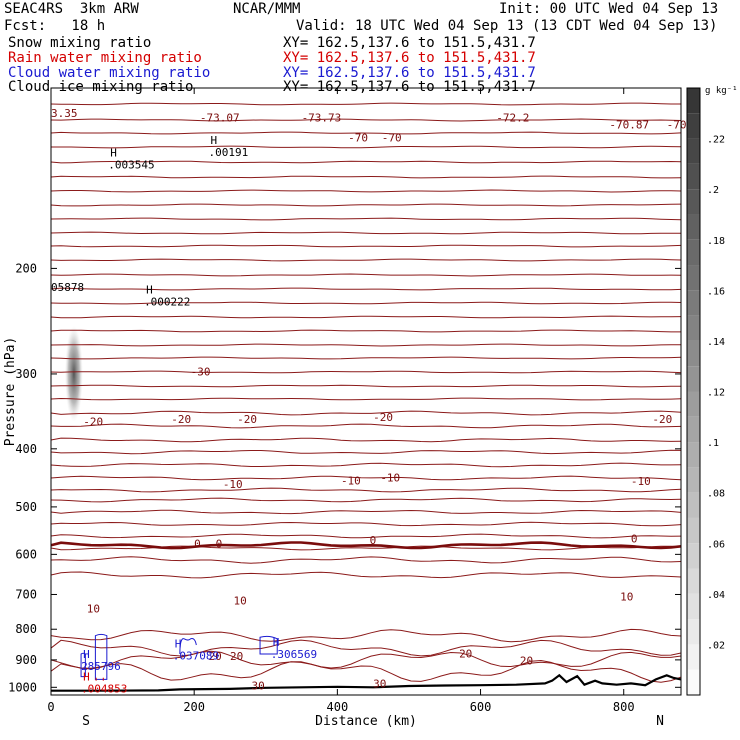 Image resolution: width=740 pixels, height=740 pixels. I want to click on colorbar-tick-label: .16, so click(716, 291).